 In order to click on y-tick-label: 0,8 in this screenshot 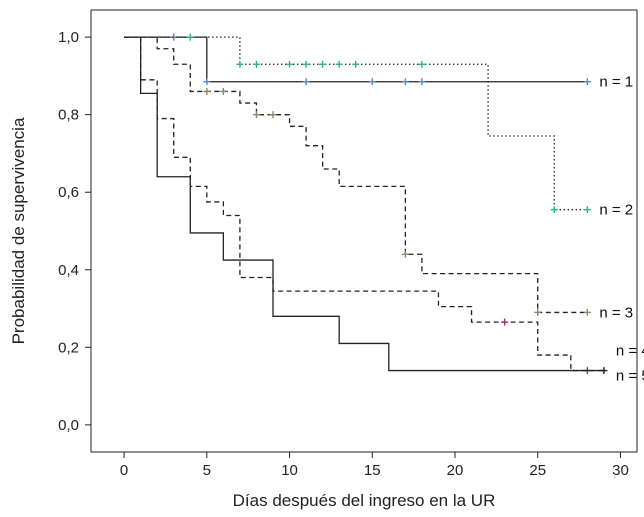, I will do `click(68, 115)`.